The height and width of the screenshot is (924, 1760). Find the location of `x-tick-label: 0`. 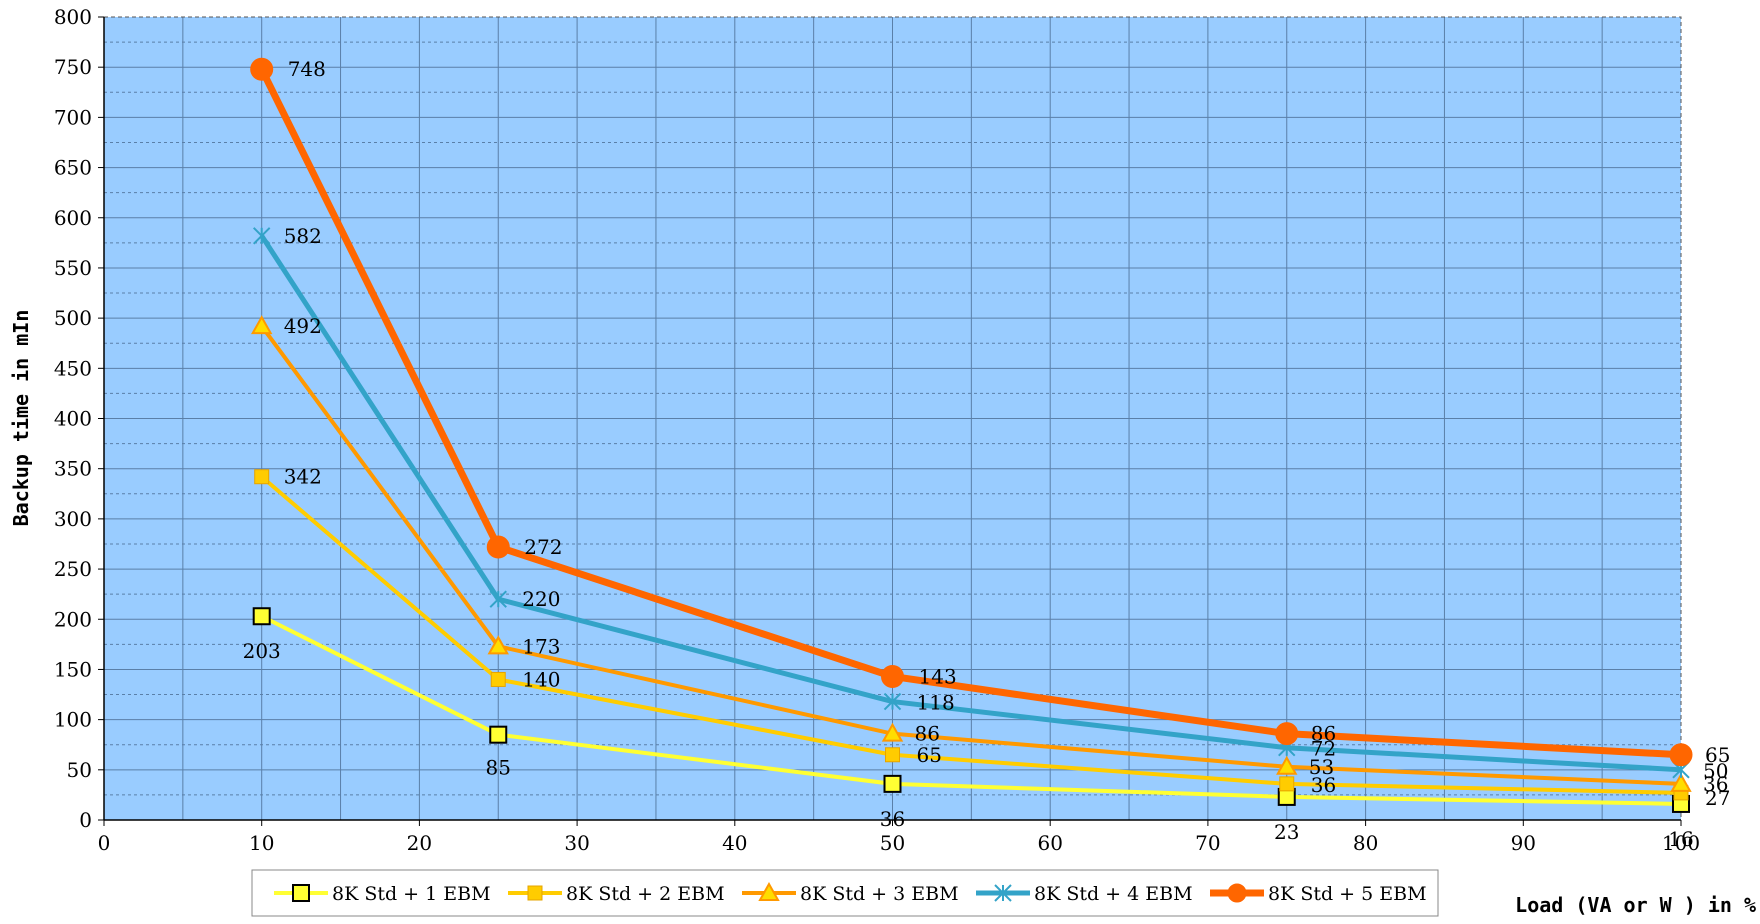

x-tick-label: 0 is located at coordinates (104, 843).